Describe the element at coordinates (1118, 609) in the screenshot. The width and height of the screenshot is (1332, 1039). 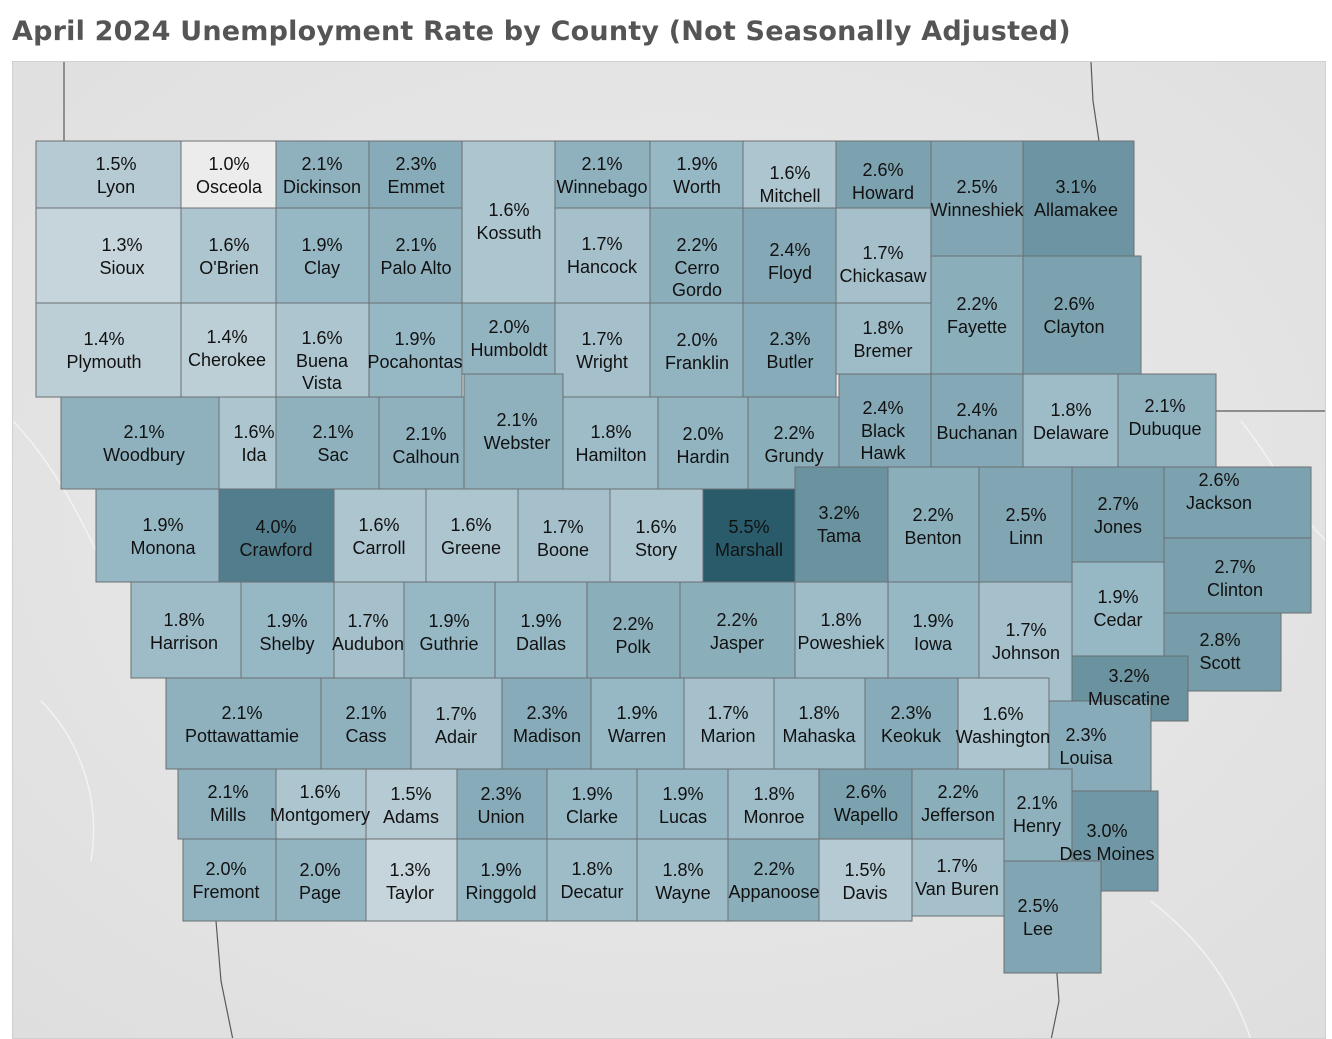
I see `county-cedar` at that location.